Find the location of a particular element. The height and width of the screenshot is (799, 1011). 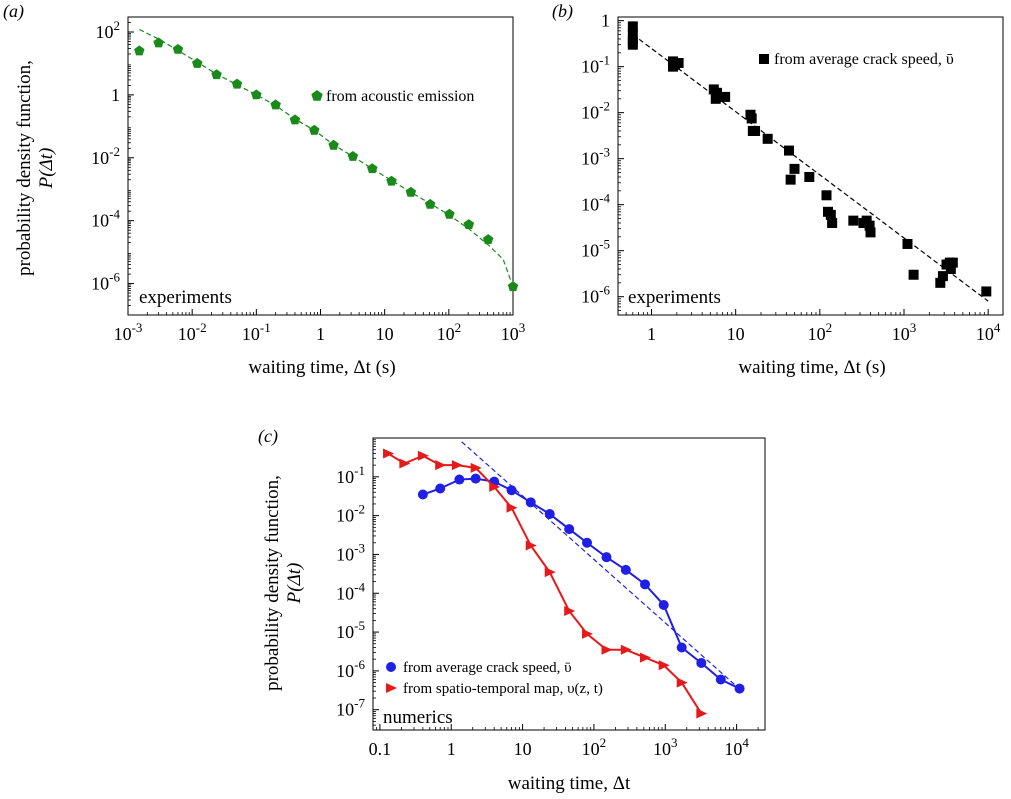

panel-c-ylabel-line2: P(Δt) is located at coordinates (294, 584).